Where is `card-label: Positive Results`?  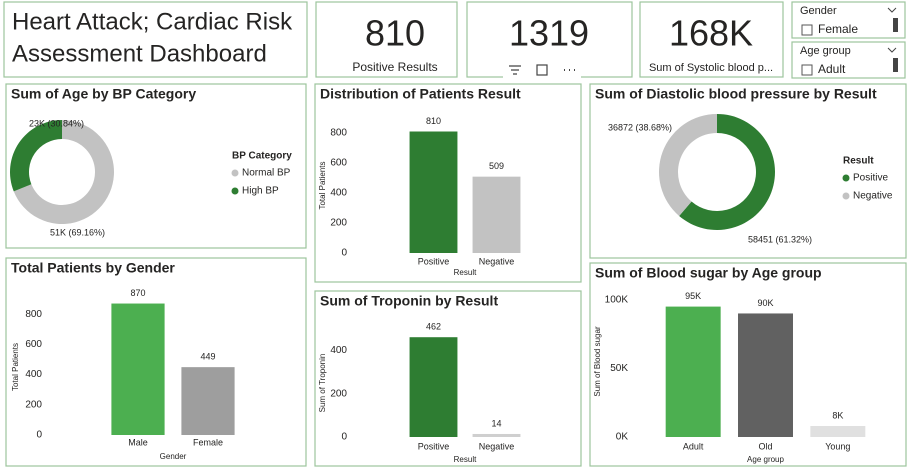 card-label: Positive Results is located at coordinates (394, 67).